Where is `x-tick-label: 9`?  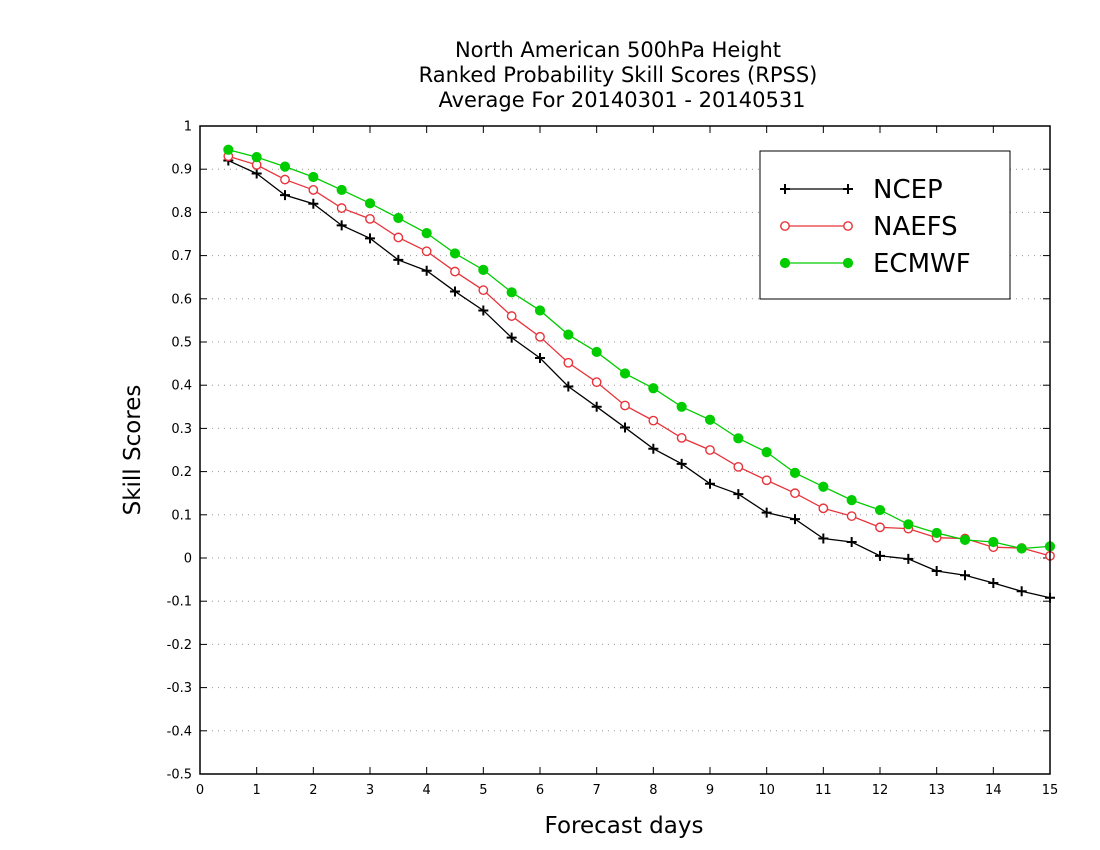
x-tick-label: 9 is located at coordinates (710, 790).